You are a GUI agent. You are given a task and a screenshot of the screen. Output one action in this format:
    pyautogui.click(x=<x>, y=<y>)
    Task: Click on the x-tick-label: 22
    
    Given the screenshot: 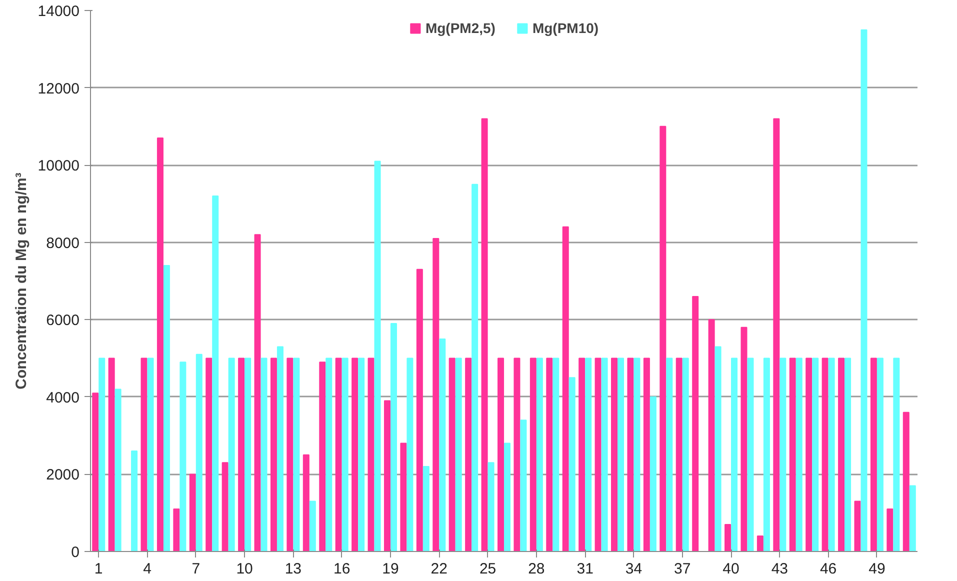 What is the action you would take?
    pyautogui.click(x=439, y=569)
    